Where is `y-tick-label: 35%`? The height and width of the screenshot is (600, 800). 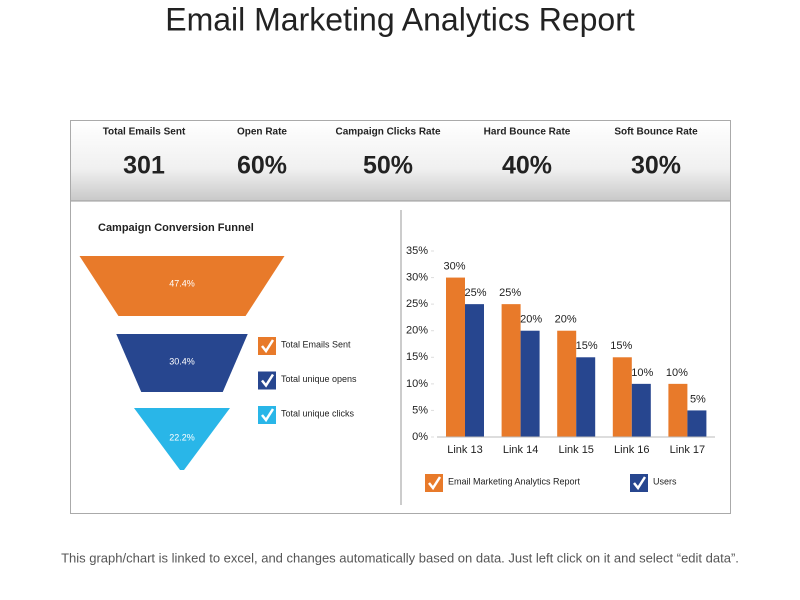 y-tick-label: 35% is located at coordinates (417, 251).